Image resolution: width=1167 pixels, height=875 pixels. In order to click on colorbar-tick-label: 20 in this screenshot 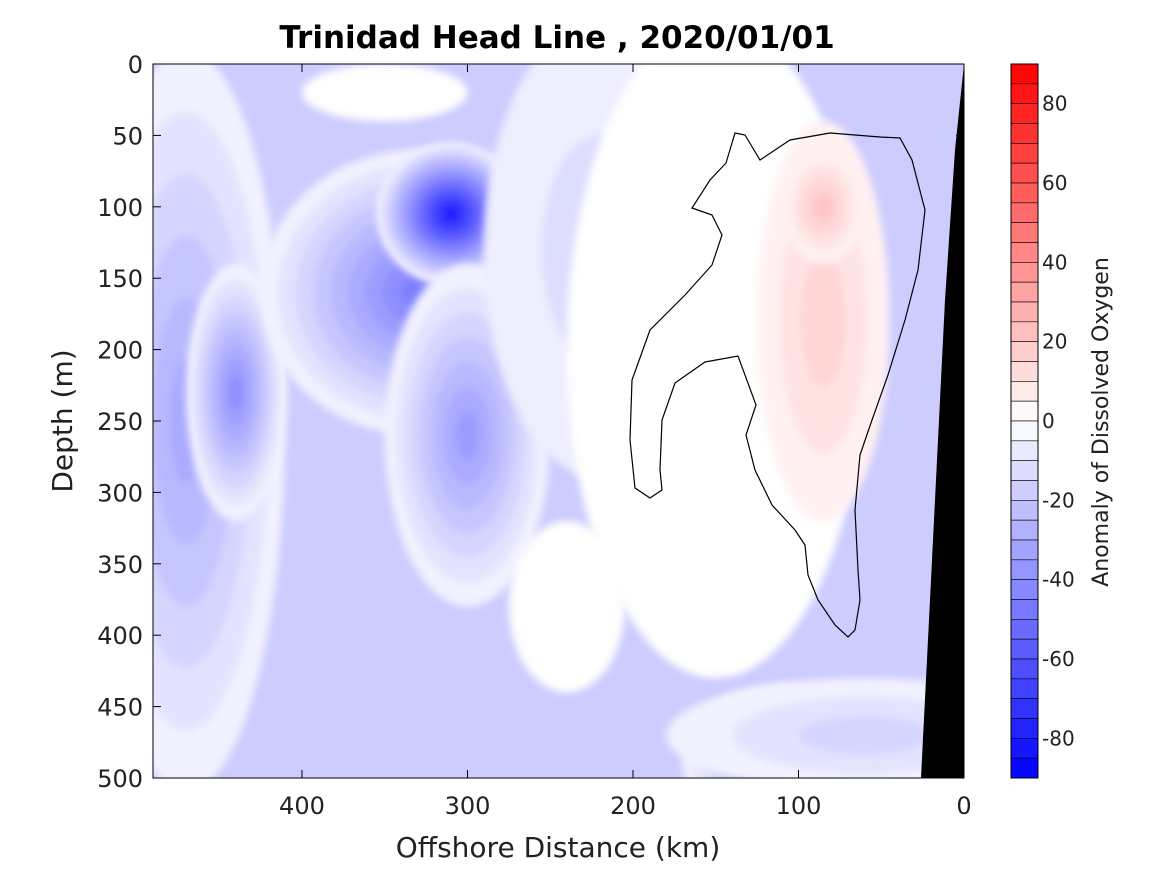, I will do `click(1054, 342)`.